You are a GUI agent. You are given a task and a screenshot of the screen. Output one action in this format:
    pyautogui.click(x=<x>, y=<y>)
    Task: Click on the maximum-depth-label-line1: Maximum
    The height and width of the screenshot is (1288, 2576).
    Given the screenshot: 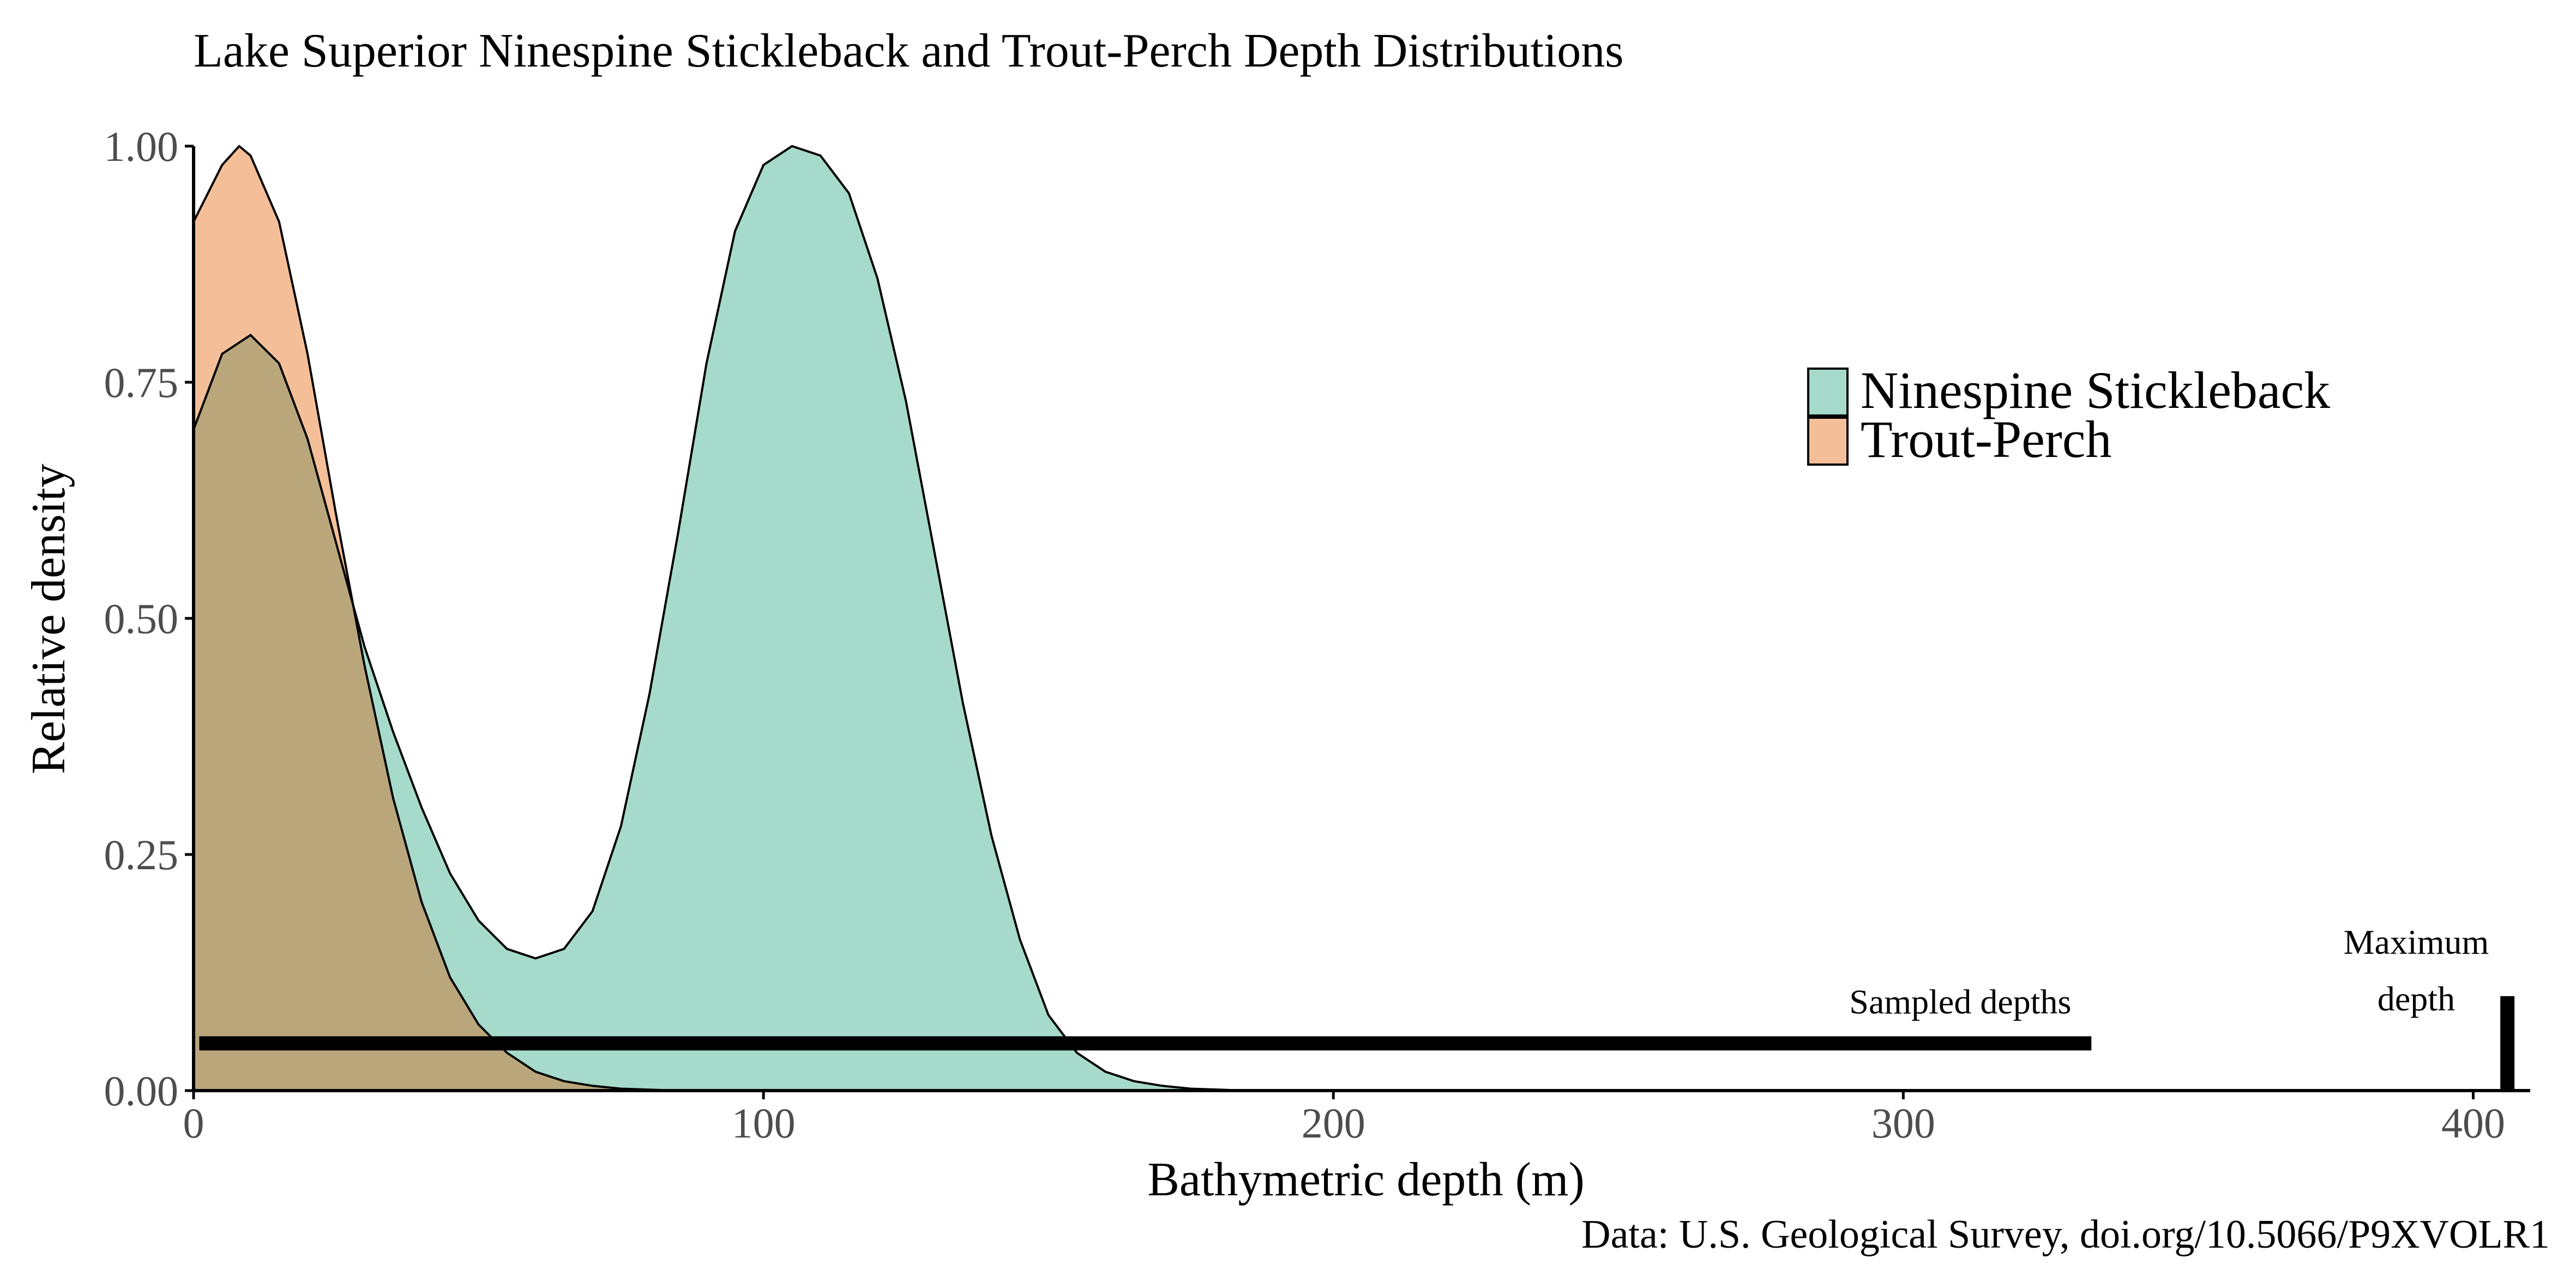 What is the action you would take?
    pyautogui.click(x=2416, y=942)
    